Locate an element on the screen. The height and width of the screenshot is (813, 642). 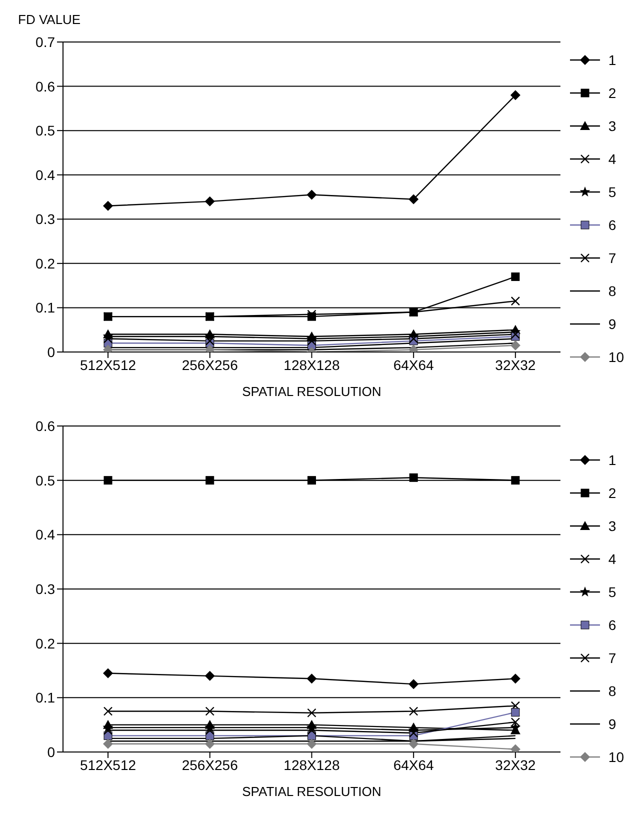
y-tick-label: 0.7 is located at coordinates (46, 42).